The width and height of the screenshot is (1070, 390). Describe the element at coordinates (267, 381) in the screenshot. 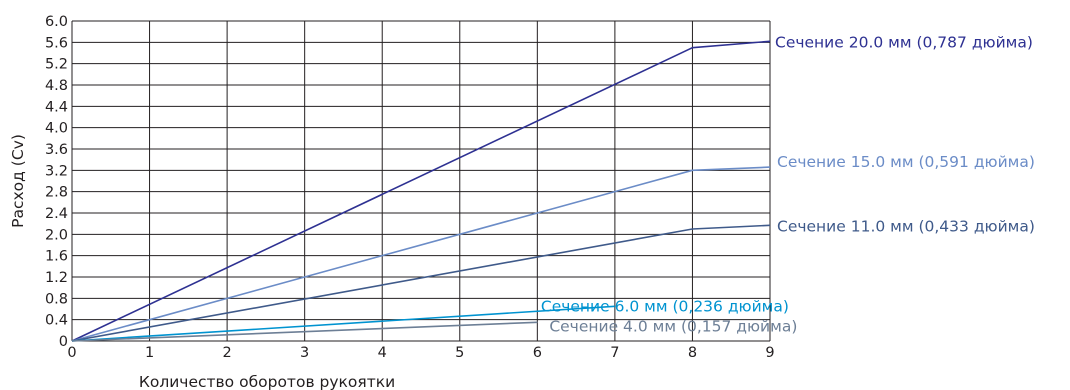

I see `x-axis-title: Количество оборотов рукоятки` at that location.